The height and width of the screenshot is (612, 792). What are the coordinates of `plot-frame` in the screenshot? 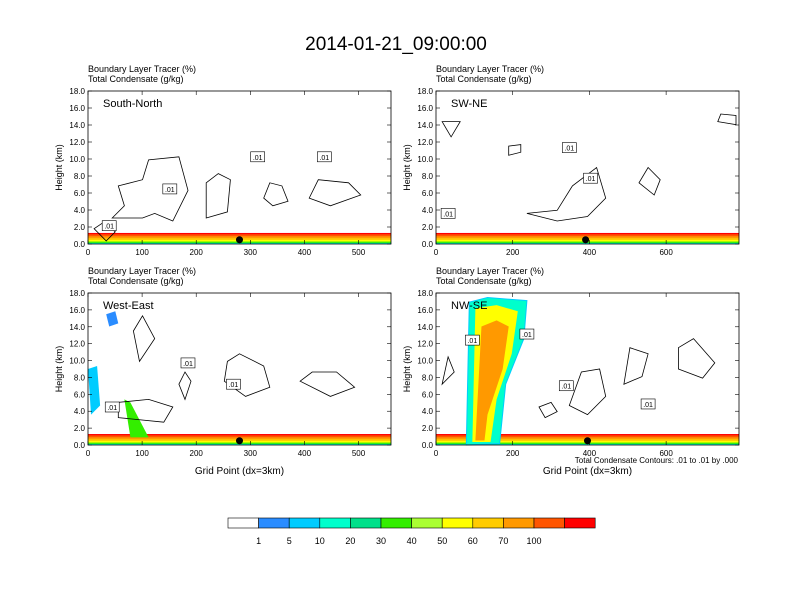 It's located at (587, 369).